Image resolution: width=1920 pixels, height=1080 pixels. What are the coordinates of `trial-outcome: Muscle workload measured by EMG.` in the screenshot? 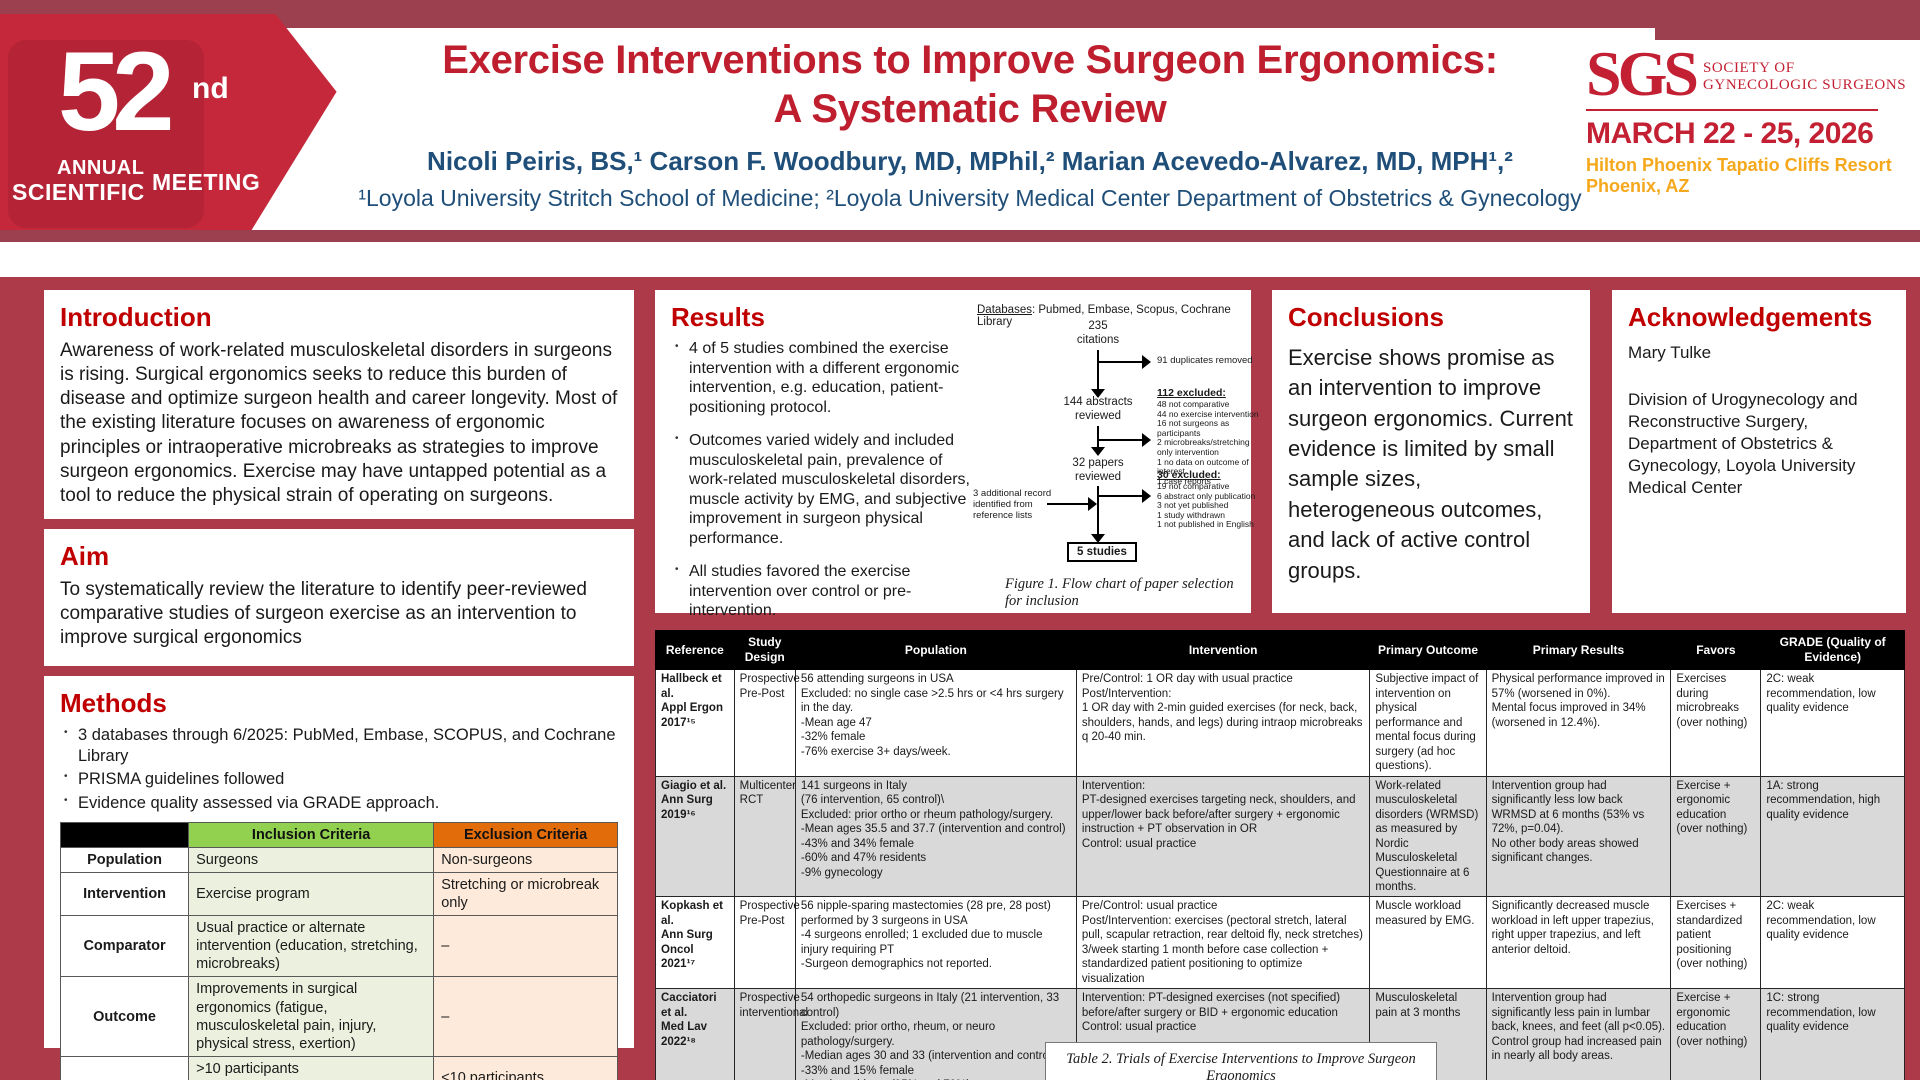 It's located at (1428, 943).